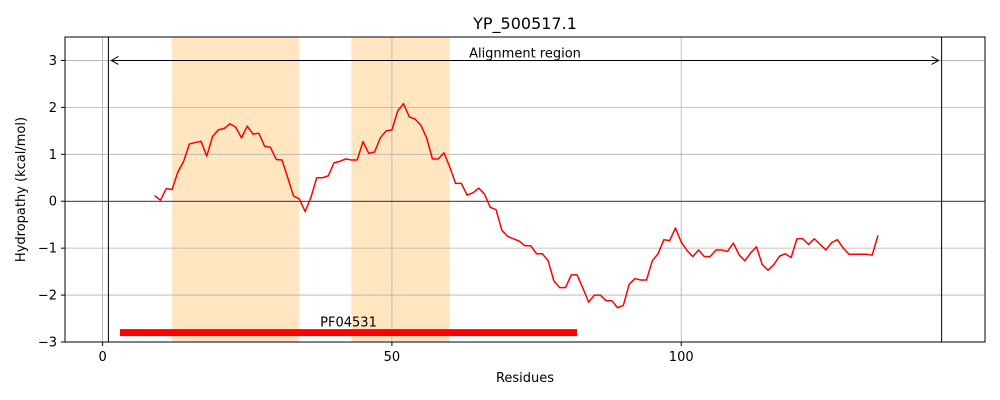  What do you see at coordinates (102, 357) in the screenshot?
I see `x-tick-label: 0` at bounding box center [102, 357].